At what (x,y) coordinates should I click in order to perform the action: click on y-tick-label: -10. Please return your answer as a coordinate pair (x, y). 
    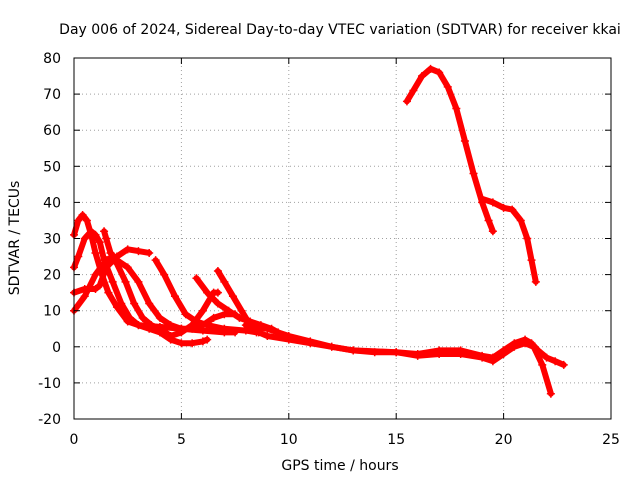
    Looking at the image, I should click on (49, 384).